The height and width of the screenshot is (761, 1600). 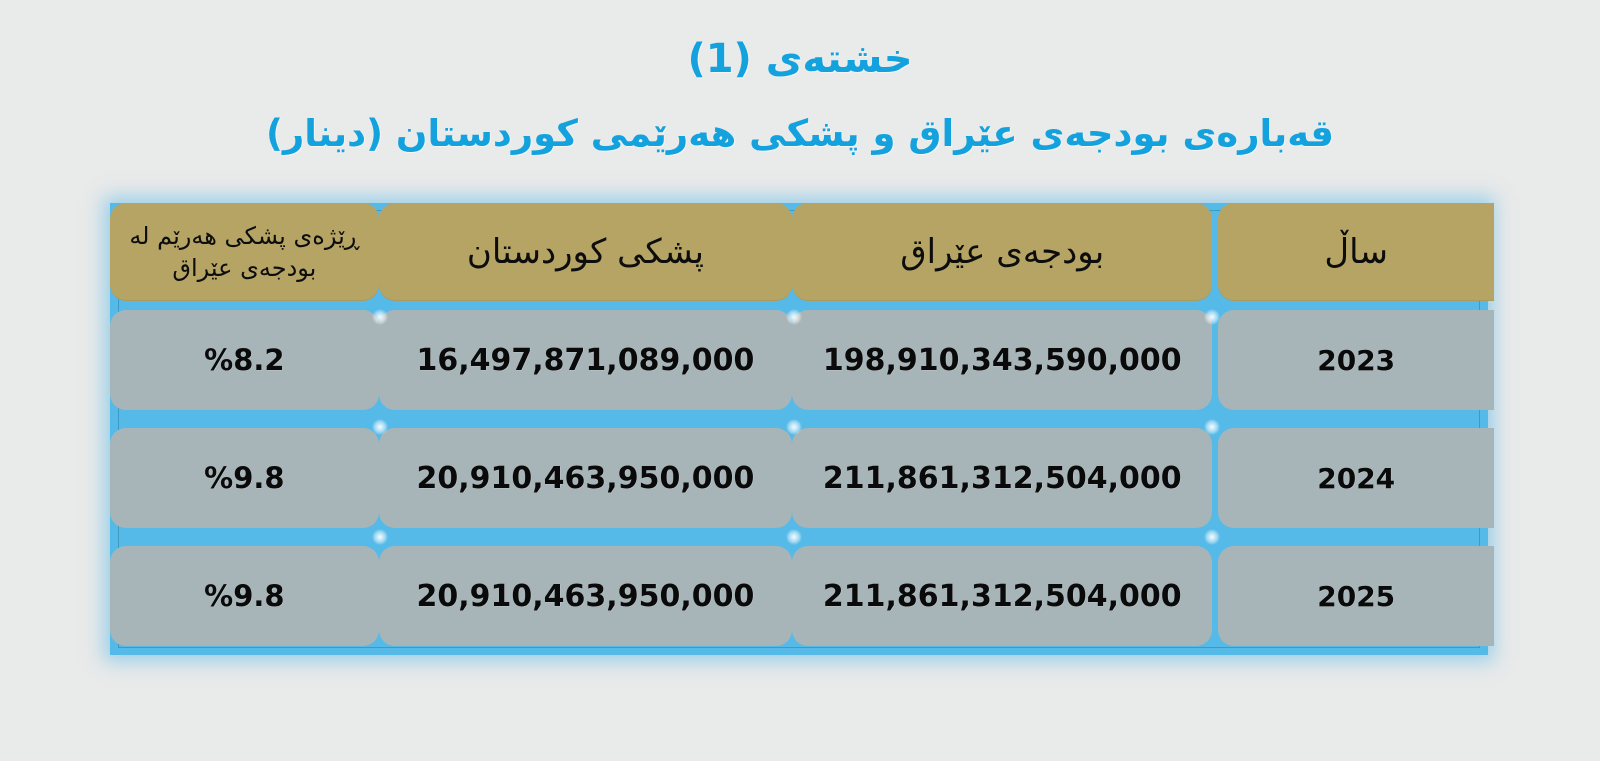 I want to click on column-header-iraq-budget: بودجەی عێراق, so click(x=1002, y=252).